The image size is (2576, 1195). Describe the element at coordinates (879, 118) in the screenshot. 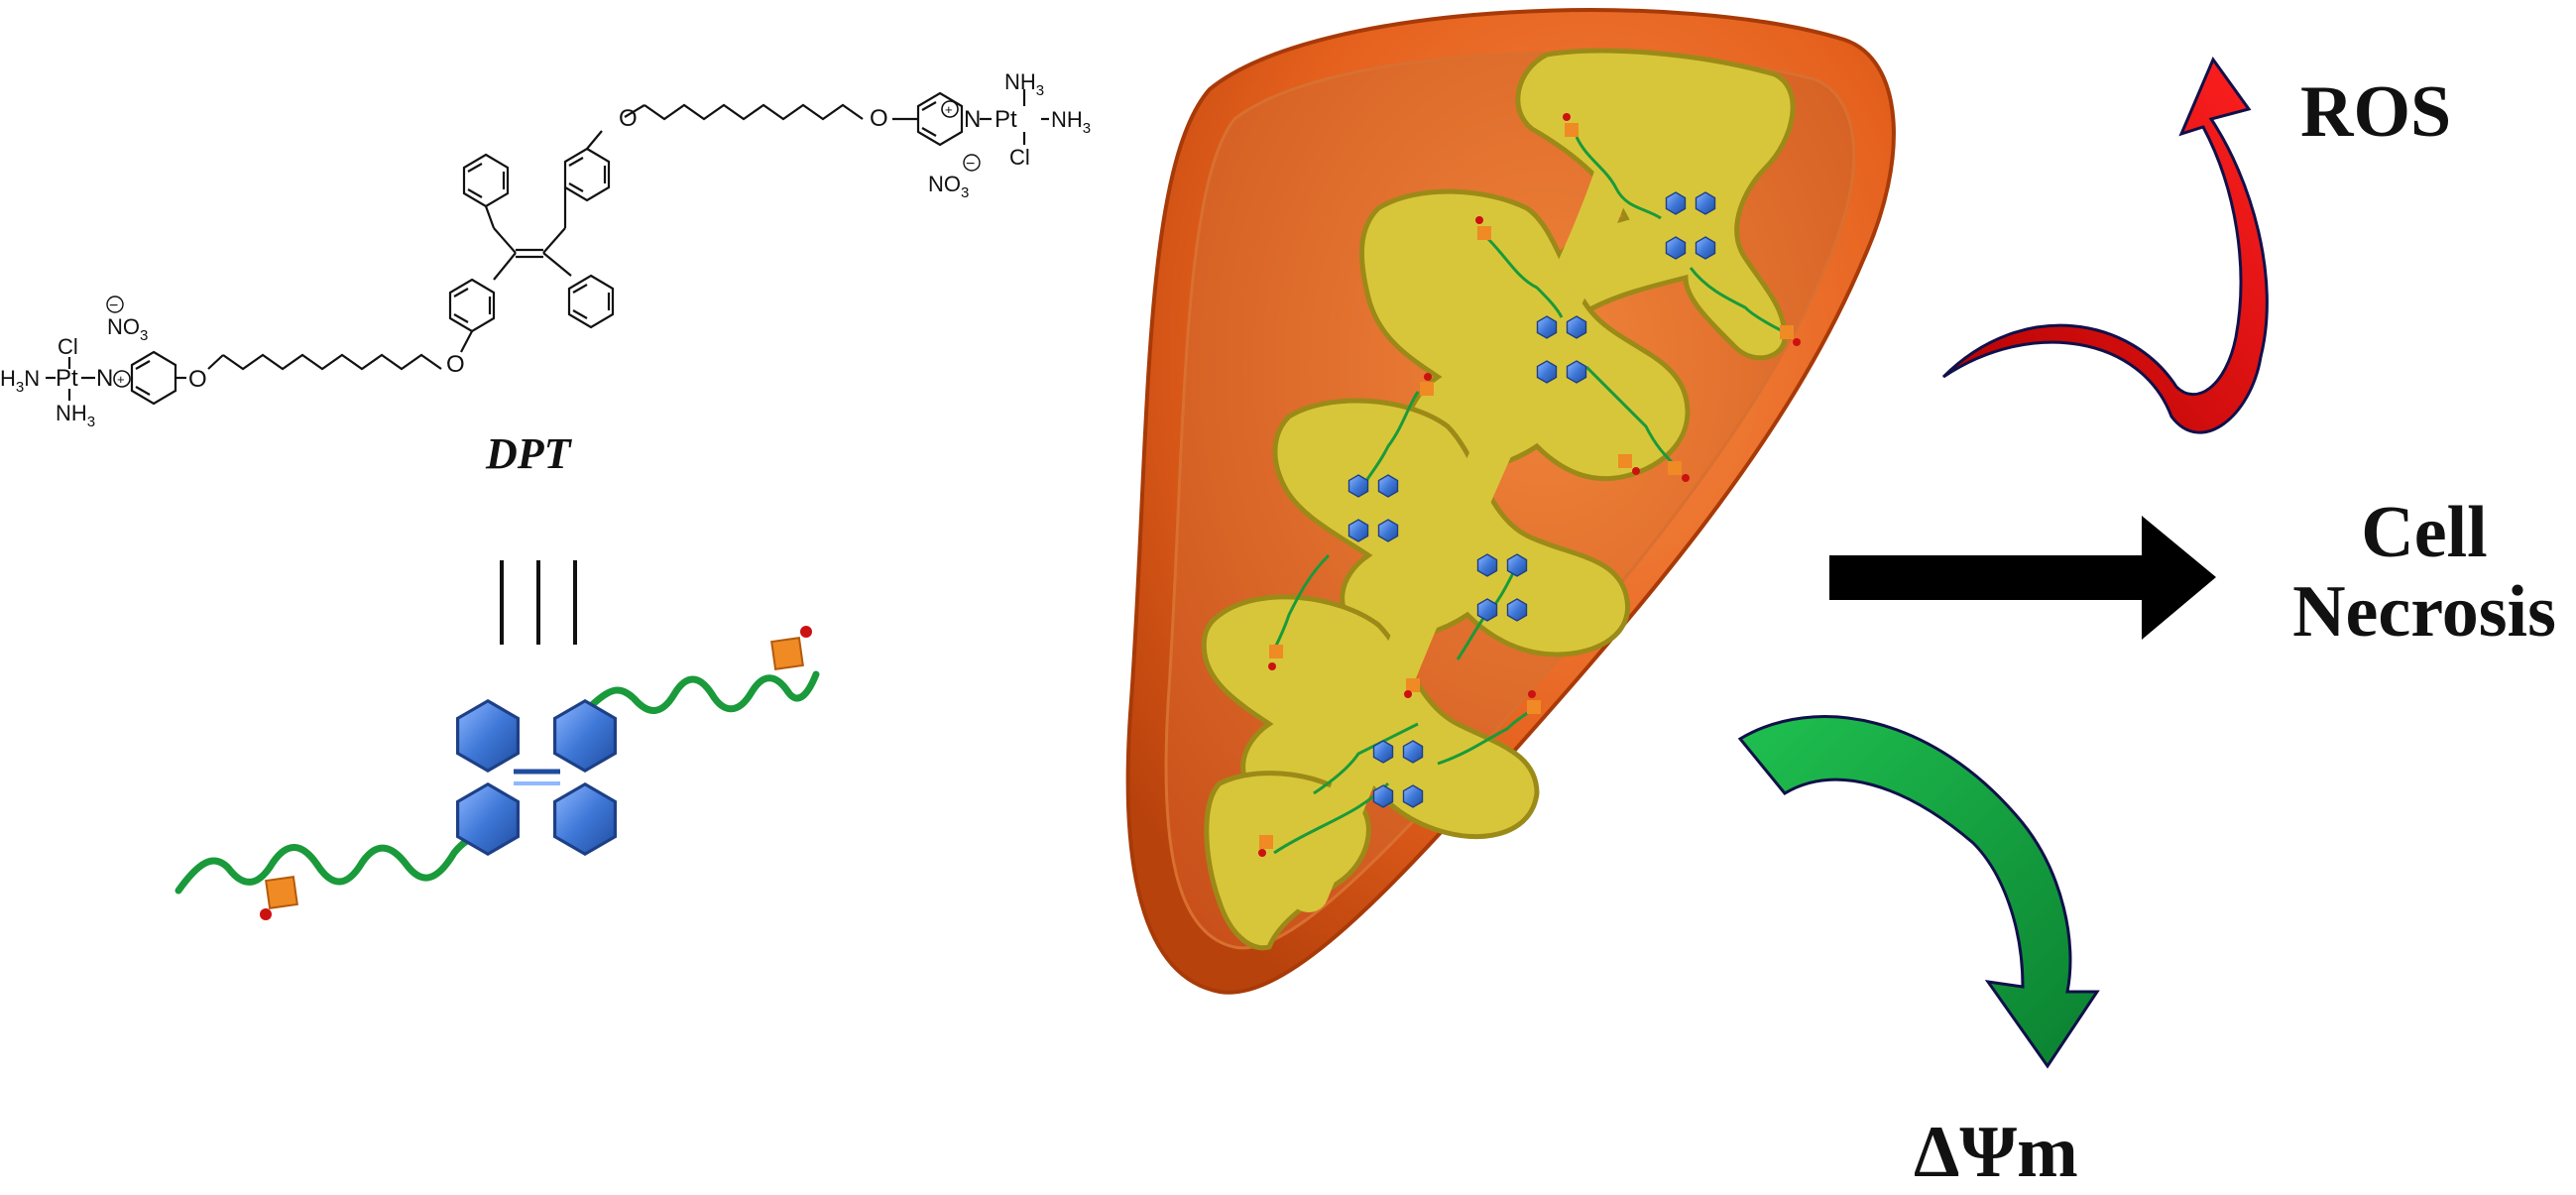

I see `atom-o-2: O` at that location.